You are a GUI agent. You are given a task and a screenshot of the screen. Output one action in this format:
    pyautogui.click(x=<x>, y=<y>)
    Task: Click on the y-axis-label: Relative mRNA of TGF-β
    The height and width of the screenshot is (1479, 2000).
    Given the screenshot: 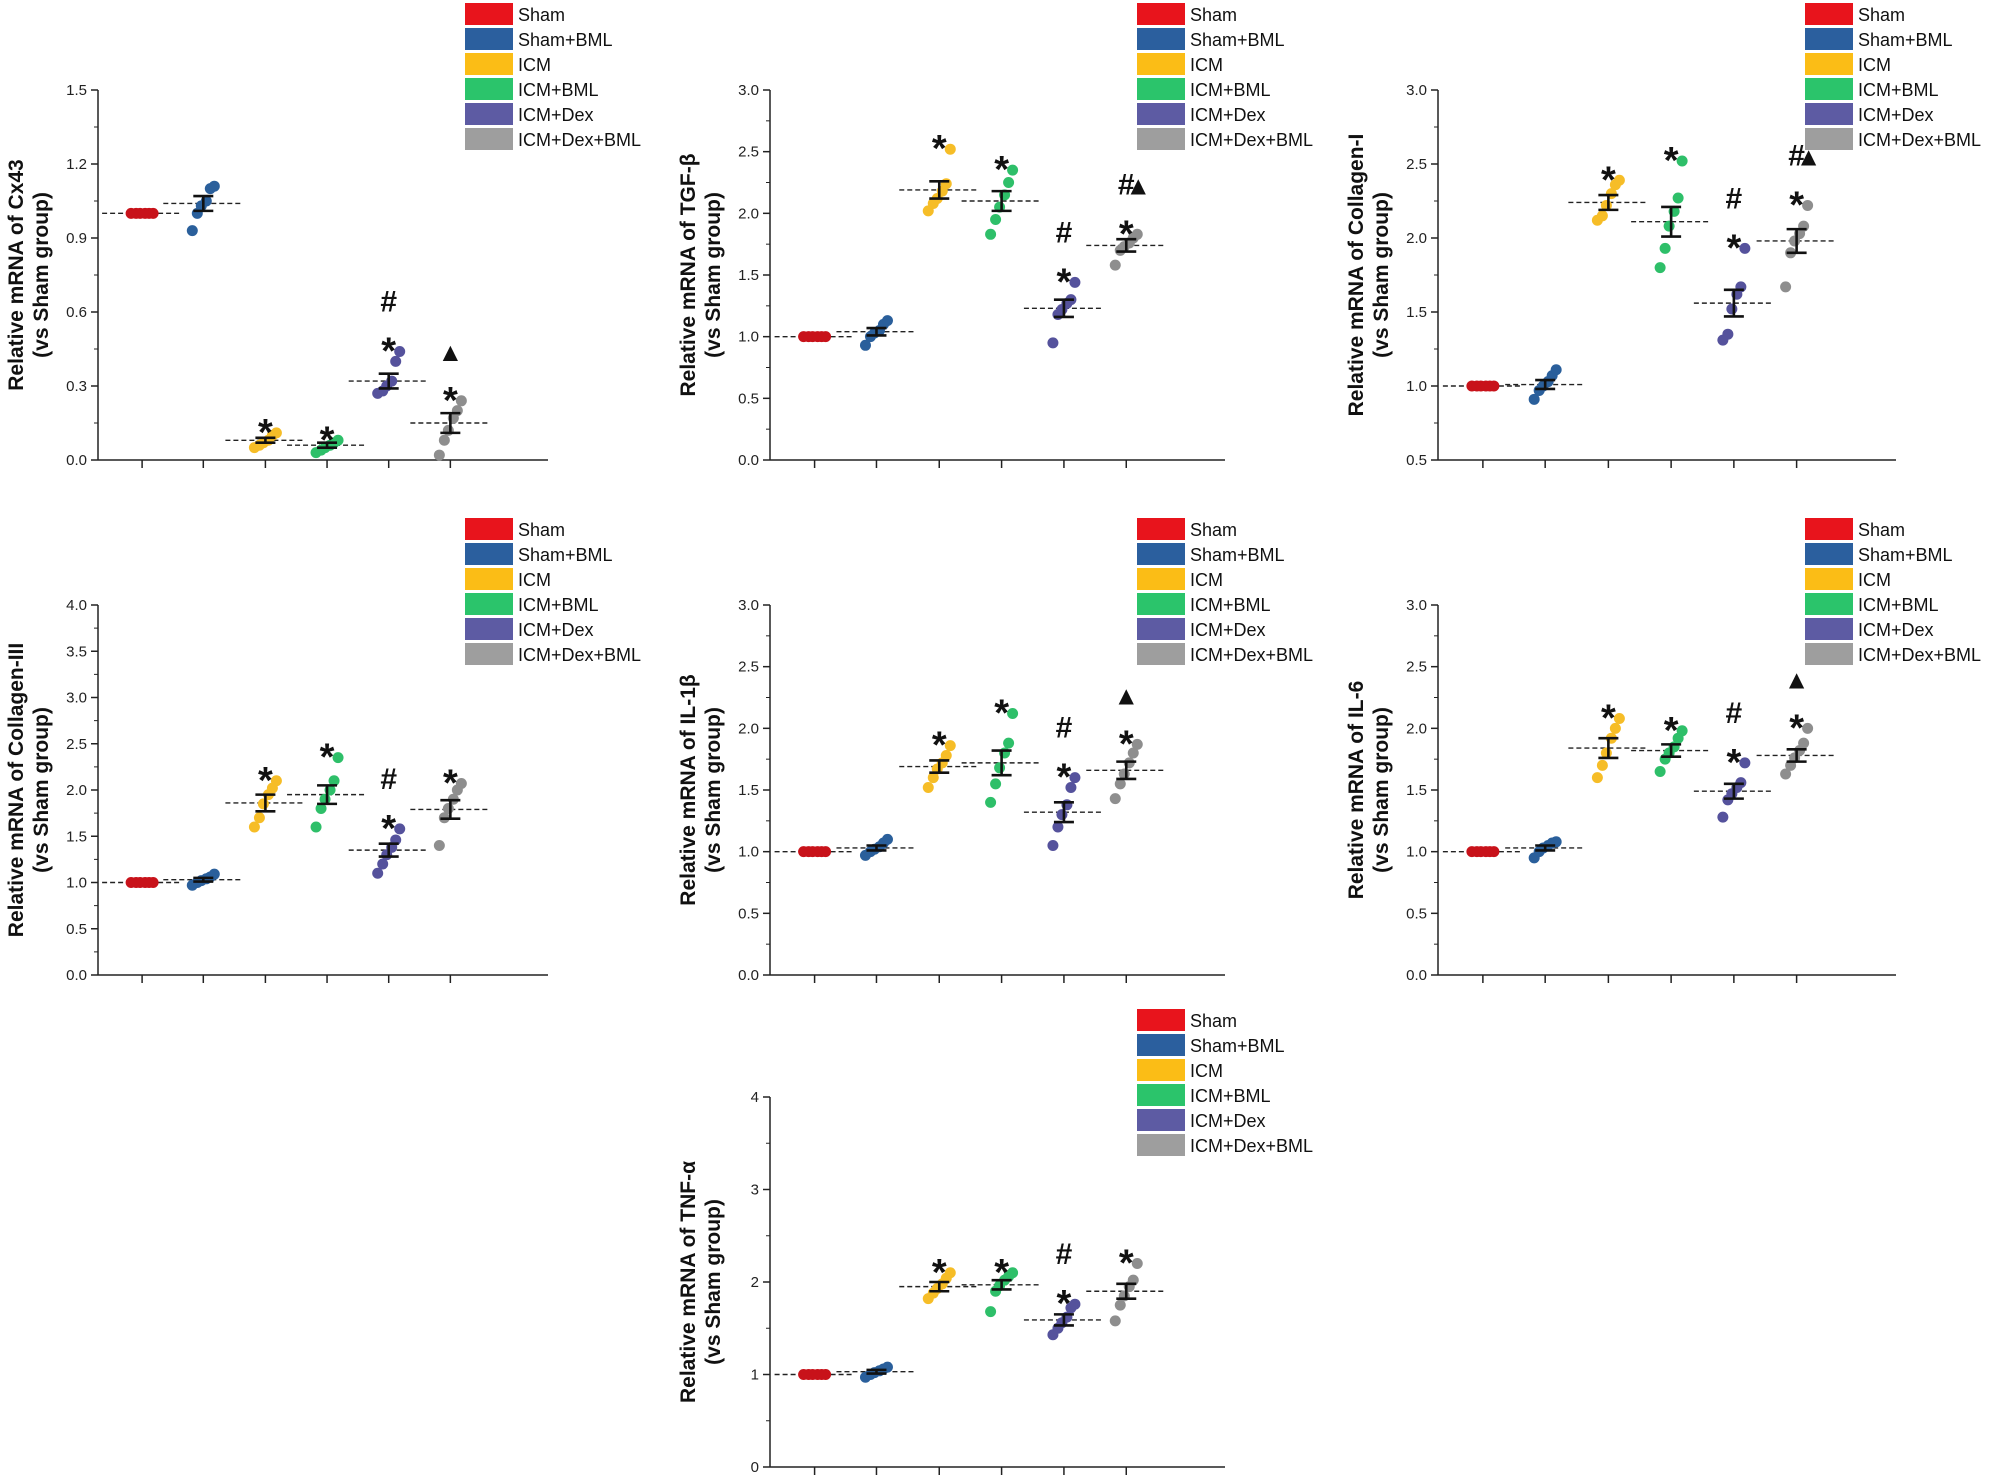 What is the action you would take?
    pyautogui.click(x=688, y=274)
    